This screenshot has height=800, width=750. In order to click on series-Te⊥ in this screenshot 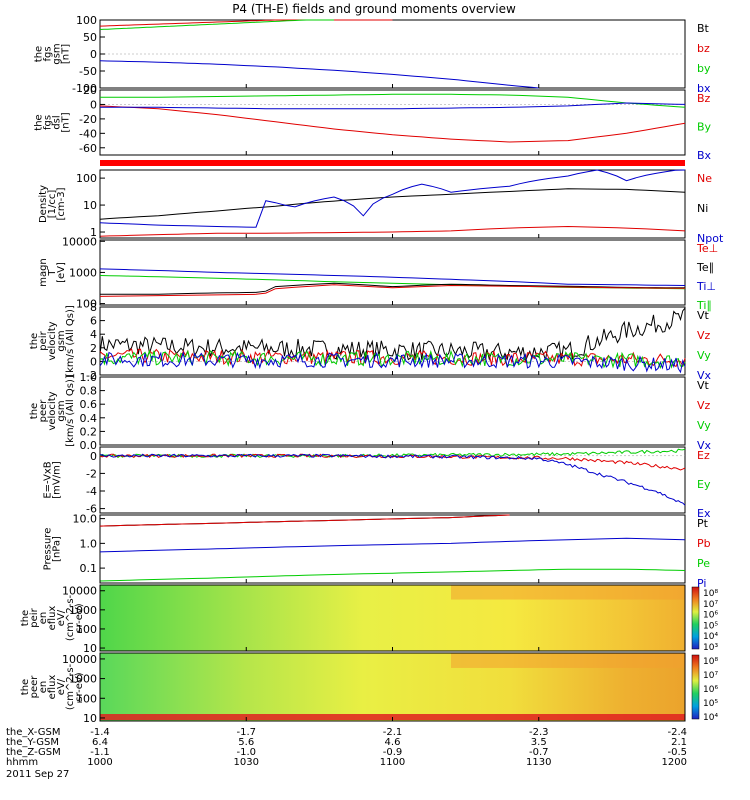, I will do `click(392, 290)`.